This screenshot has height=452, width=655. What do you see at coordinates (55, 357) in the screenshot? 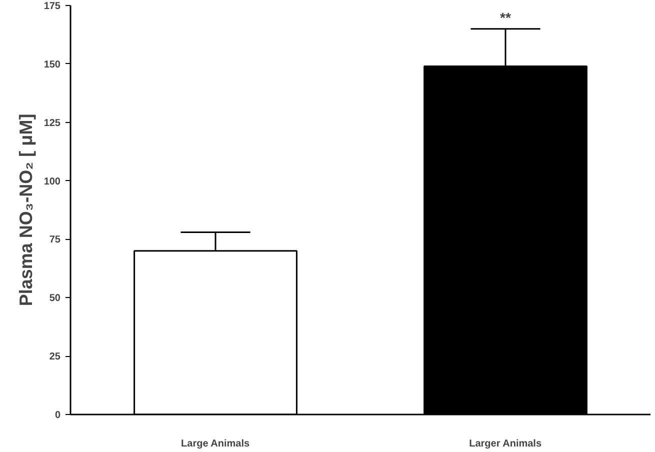
I see `y-tick-label: 25` at bounding box center [55, 357].